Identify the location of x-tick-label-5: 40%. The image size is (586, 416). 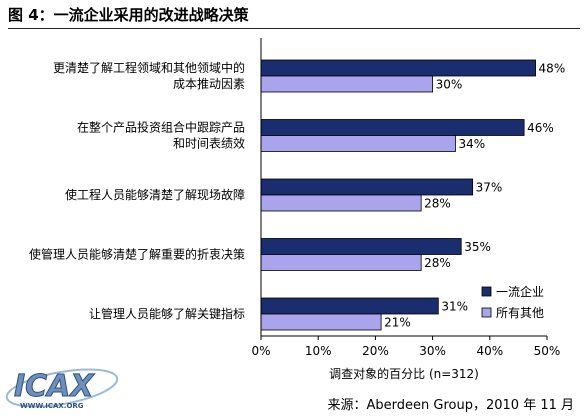
(489, 351).